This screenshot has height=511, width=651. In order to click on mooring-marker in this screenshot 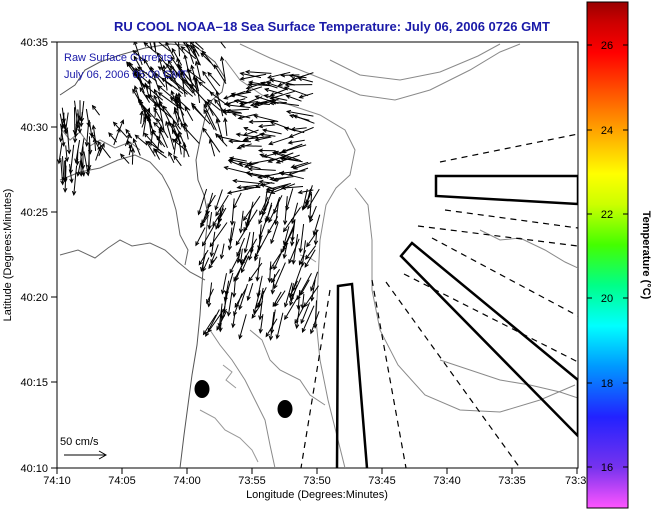, I will do `click(202, 389)`.